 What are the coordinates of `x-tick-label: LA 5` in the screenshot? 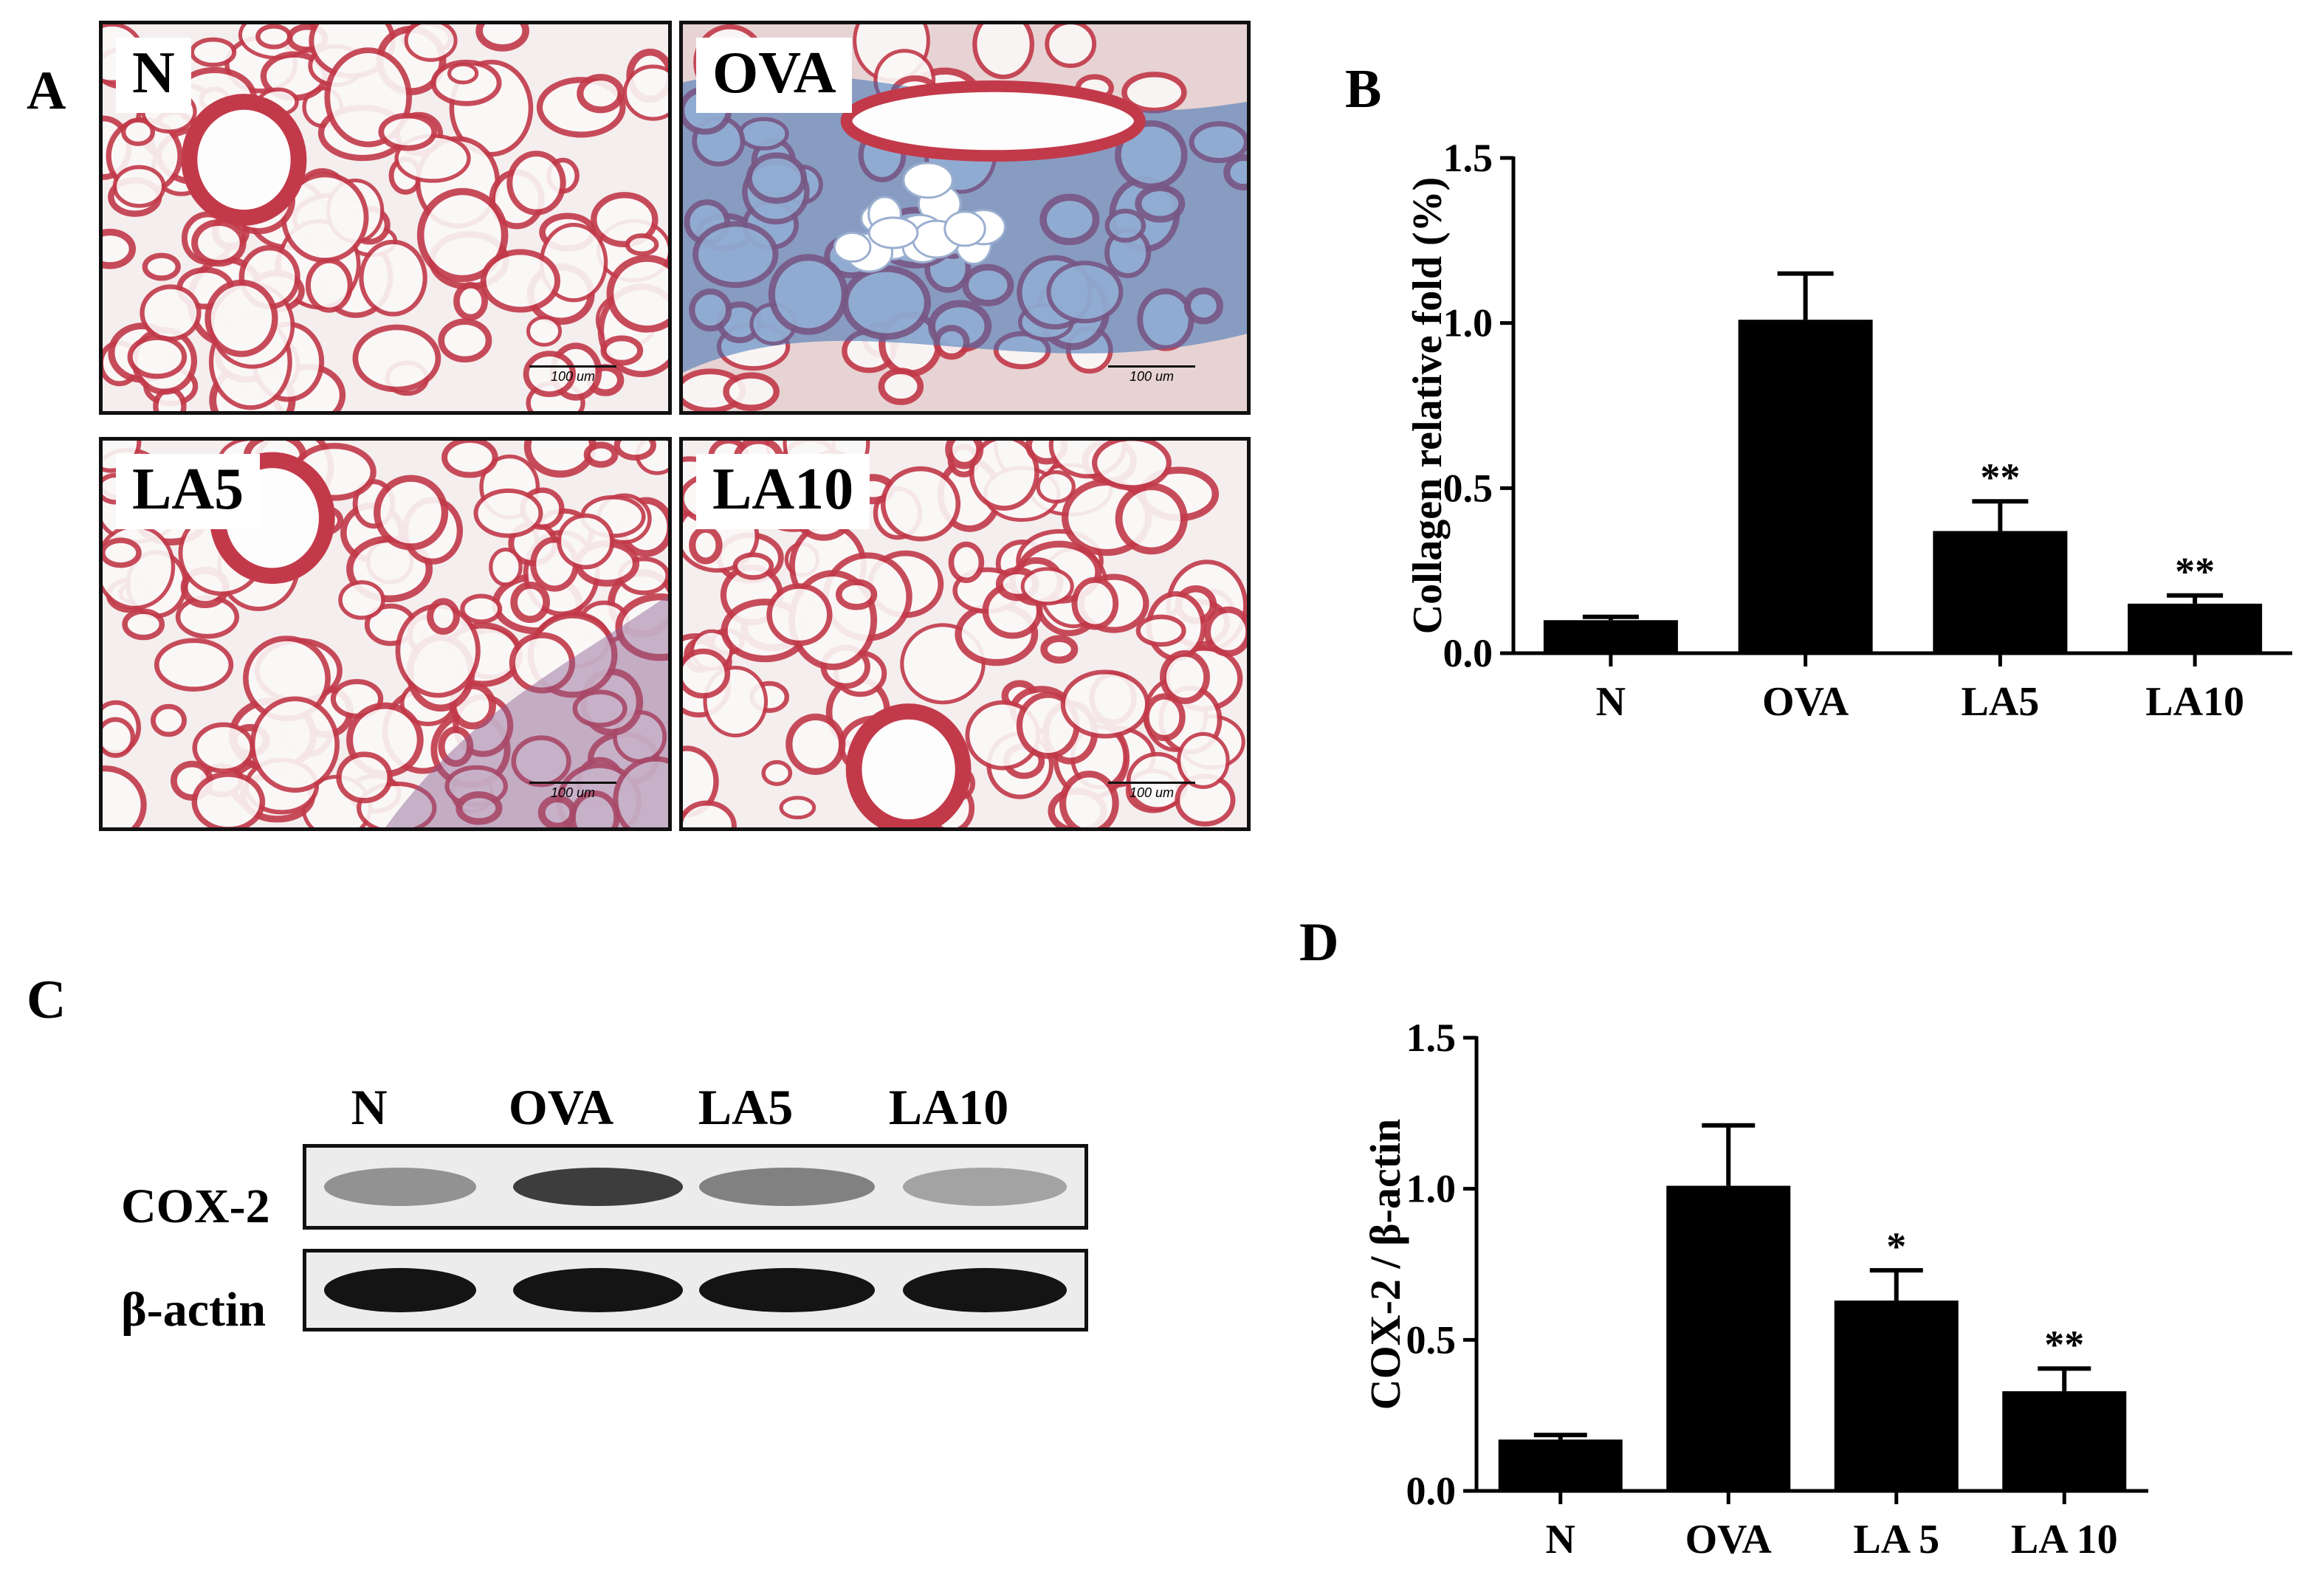 It's located at (1896, 1540).